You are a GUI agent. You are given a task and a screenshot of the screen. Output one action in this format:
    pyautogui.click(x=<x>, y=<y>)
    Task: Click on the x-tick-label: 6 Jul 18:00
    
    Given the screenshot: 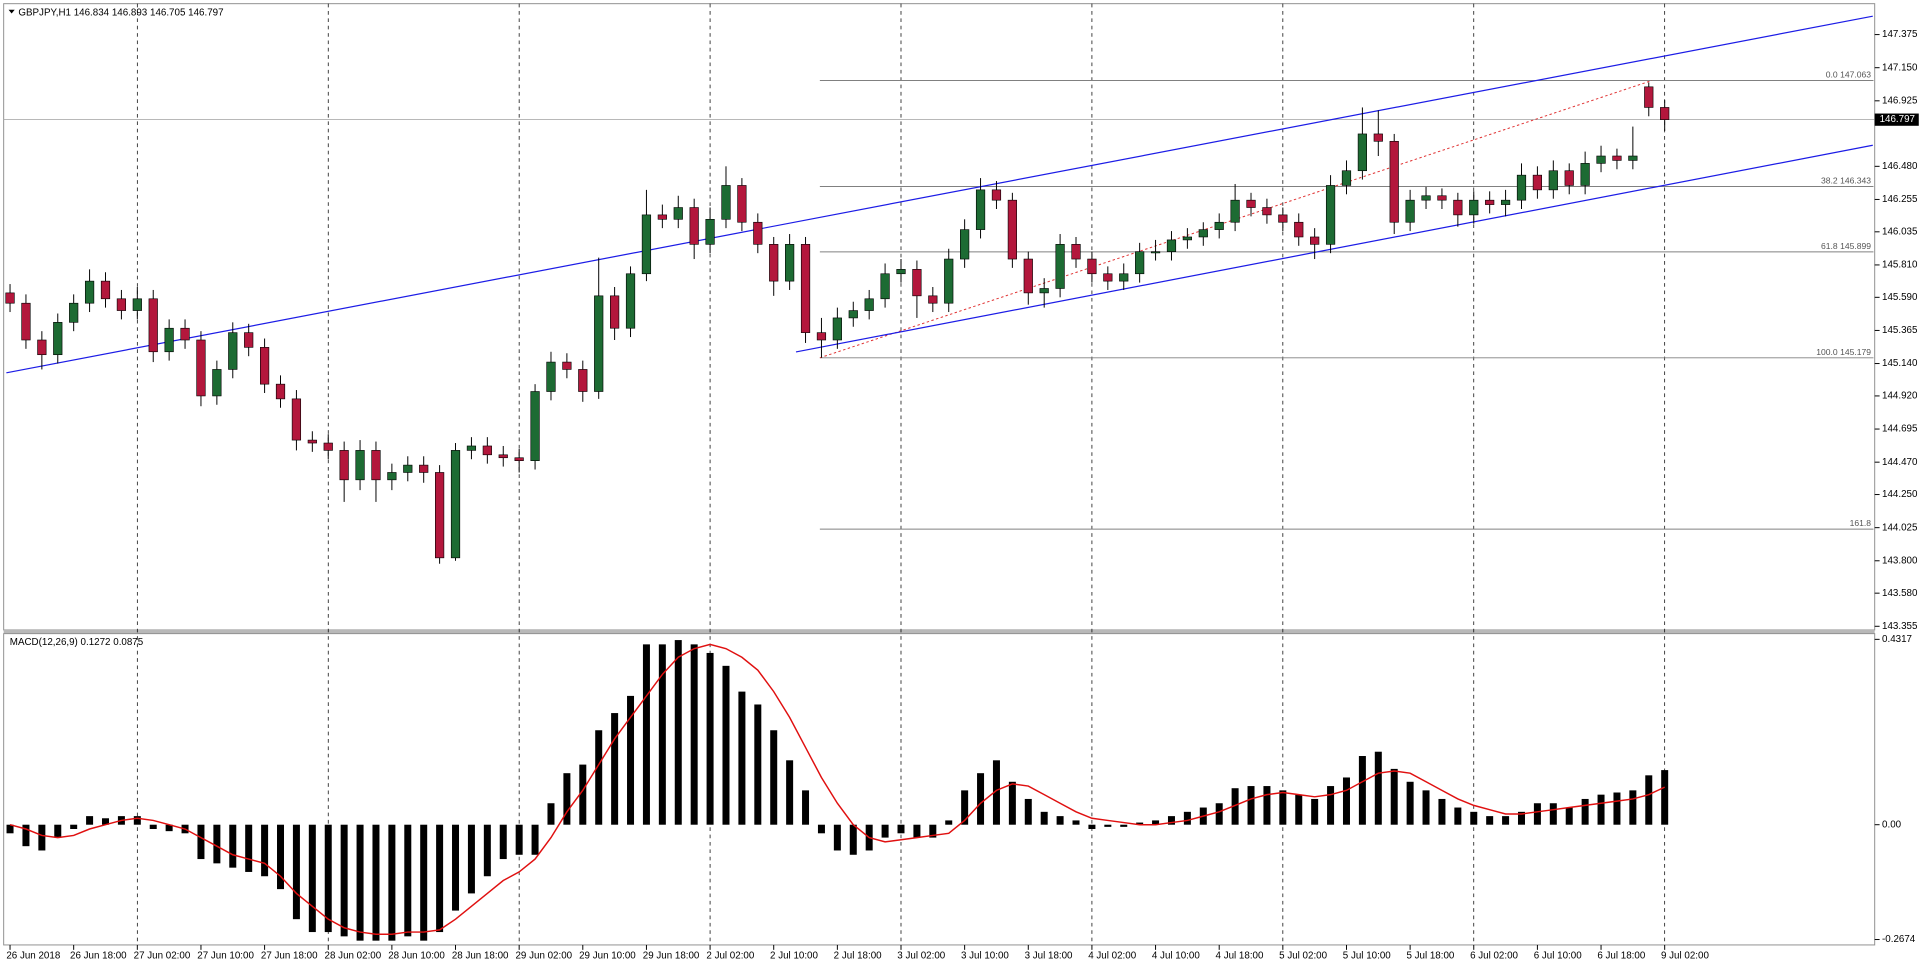 What is the action you would take?
    pyautogui.click(x=1621, y=956)
    